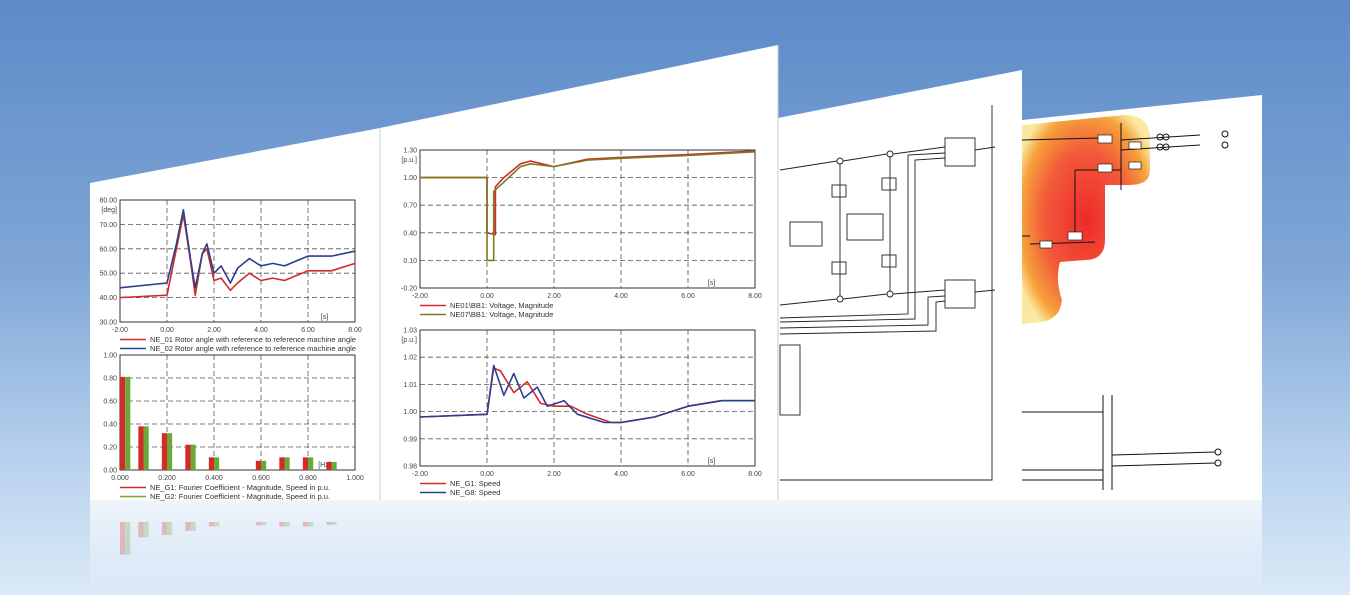 The width and height of the screenshot is (1350, 595). I want to click on y-tick-label: 50.00, so click(108, 274).